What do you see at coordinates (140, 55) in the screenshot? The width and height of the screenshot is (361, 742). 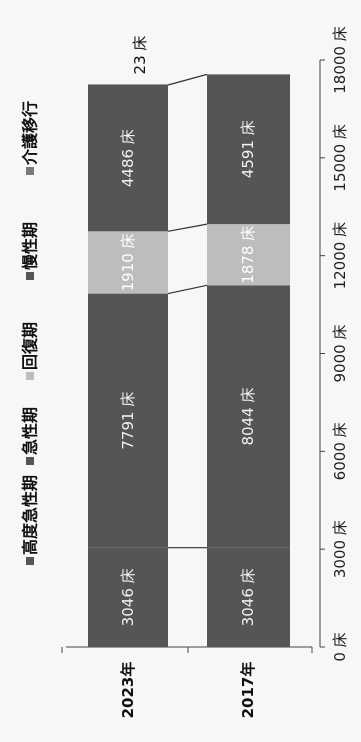 I see `bar-data-label: 23 床` at bounding box center [140, 55].